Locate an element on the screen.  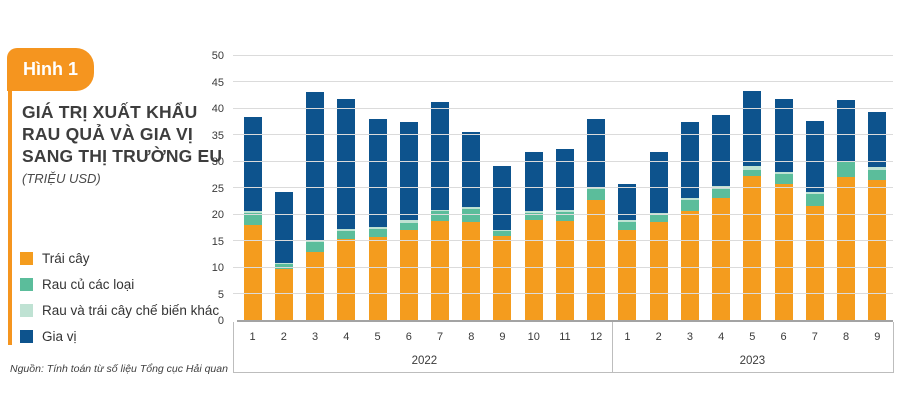
month-label: 7 is located at coordinates (440, 336).